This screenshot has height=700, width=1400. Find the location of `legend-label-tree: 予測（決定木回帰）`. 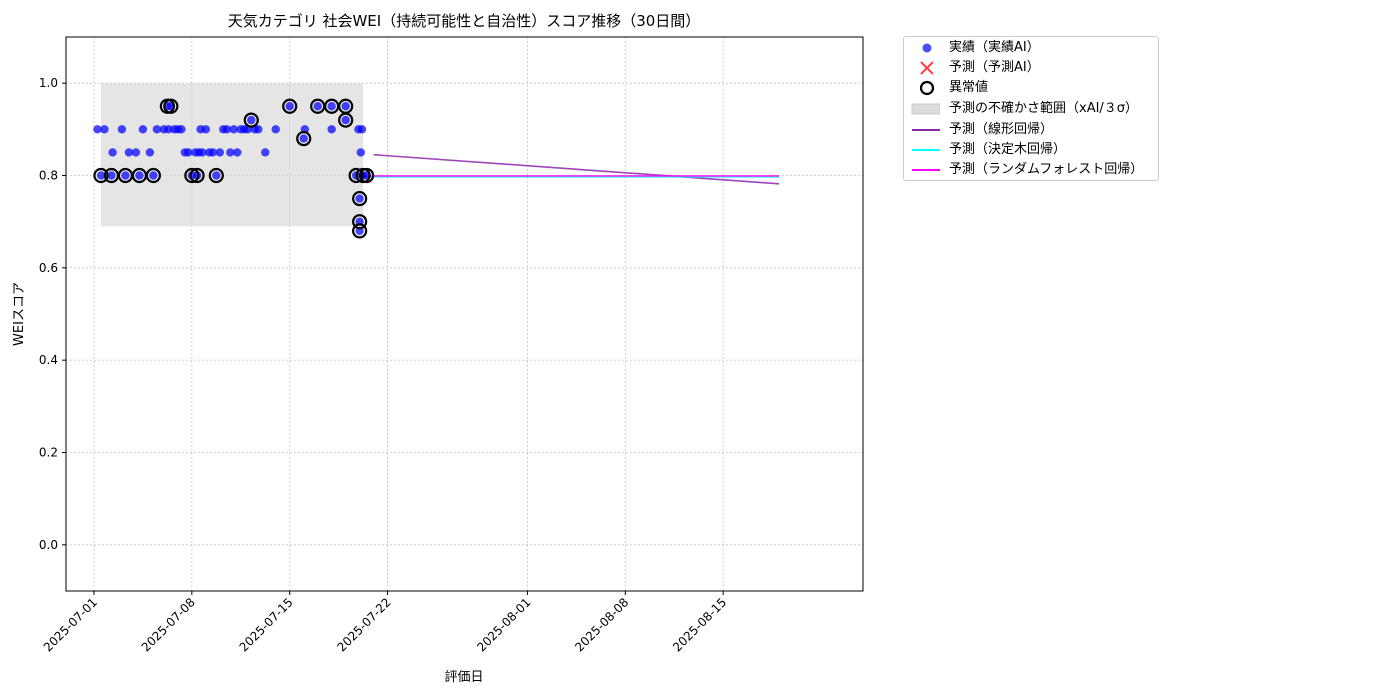

legend-label-tree: 予測（決定木回帰） is located at coordinates (1008, 149).